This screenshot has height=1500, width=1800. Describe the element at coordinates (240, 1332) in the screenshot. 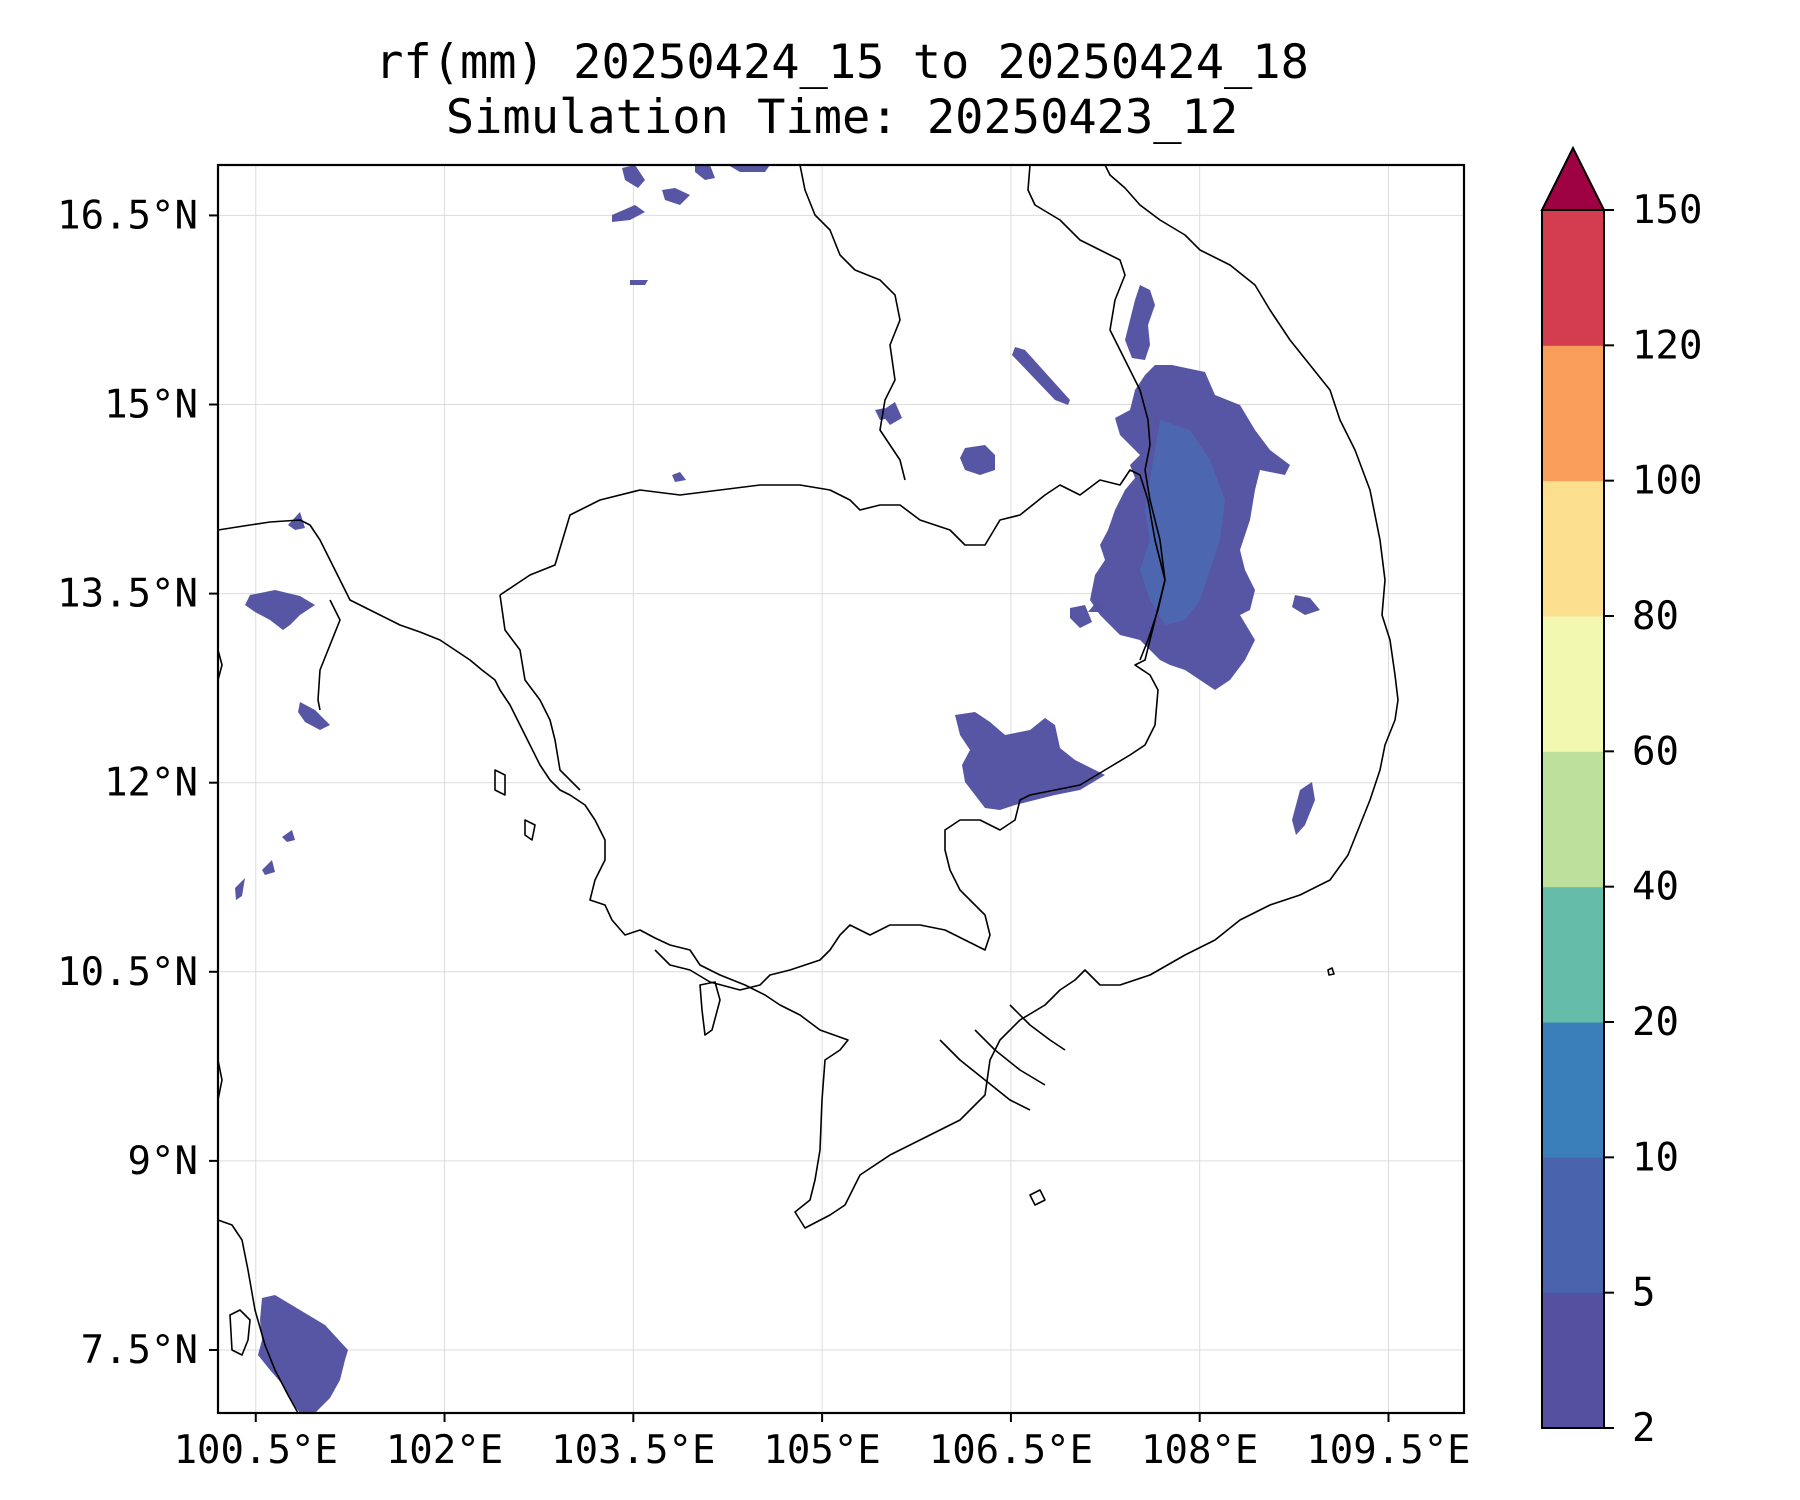

I see `southern-island-coast` at that location.